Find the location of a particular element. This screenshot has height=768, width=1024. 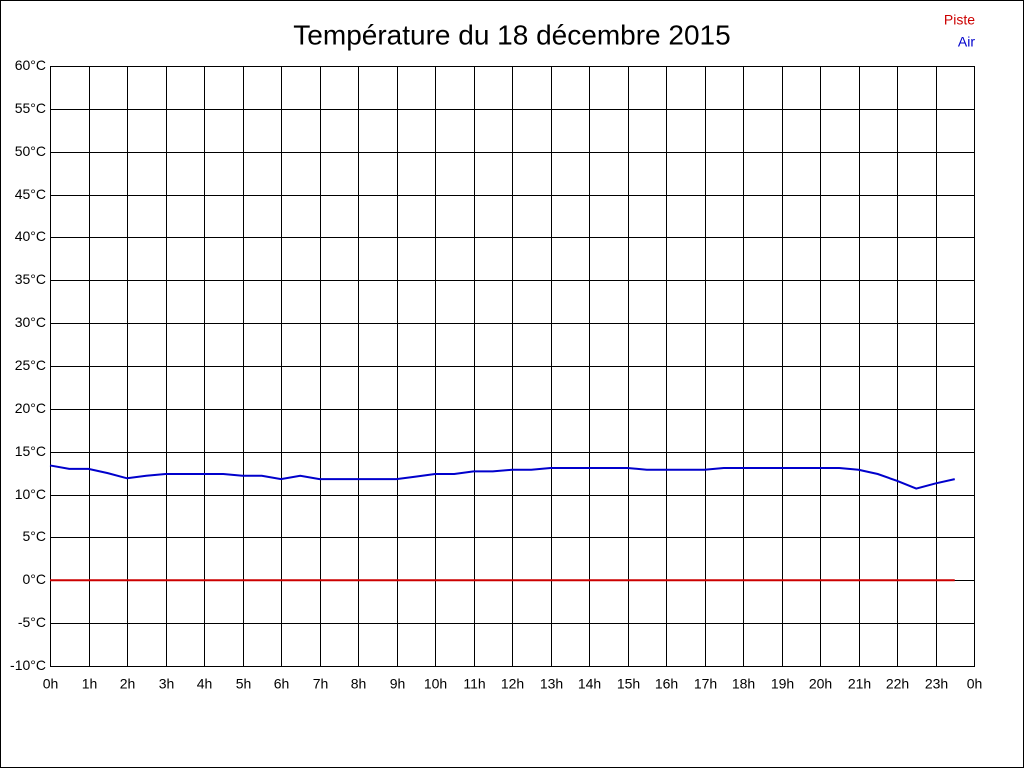

x-tick-label: 16h is located at coordinates (666, 684).